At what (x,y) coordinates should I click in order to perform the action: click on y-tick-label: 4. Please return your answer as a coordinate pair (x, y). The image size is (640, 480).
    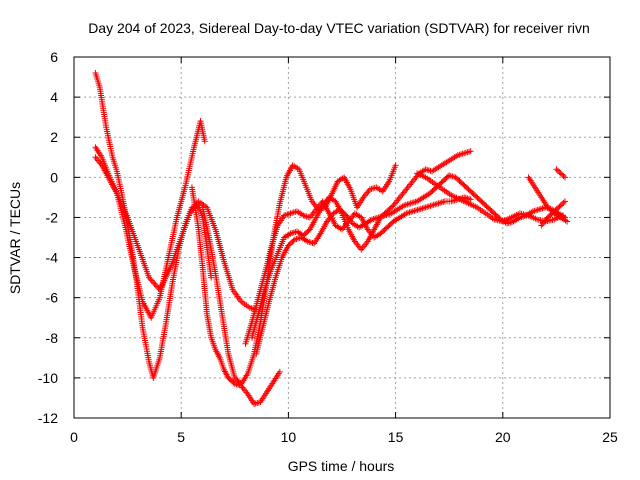
    Looking at the image, I should click on (54, 97).